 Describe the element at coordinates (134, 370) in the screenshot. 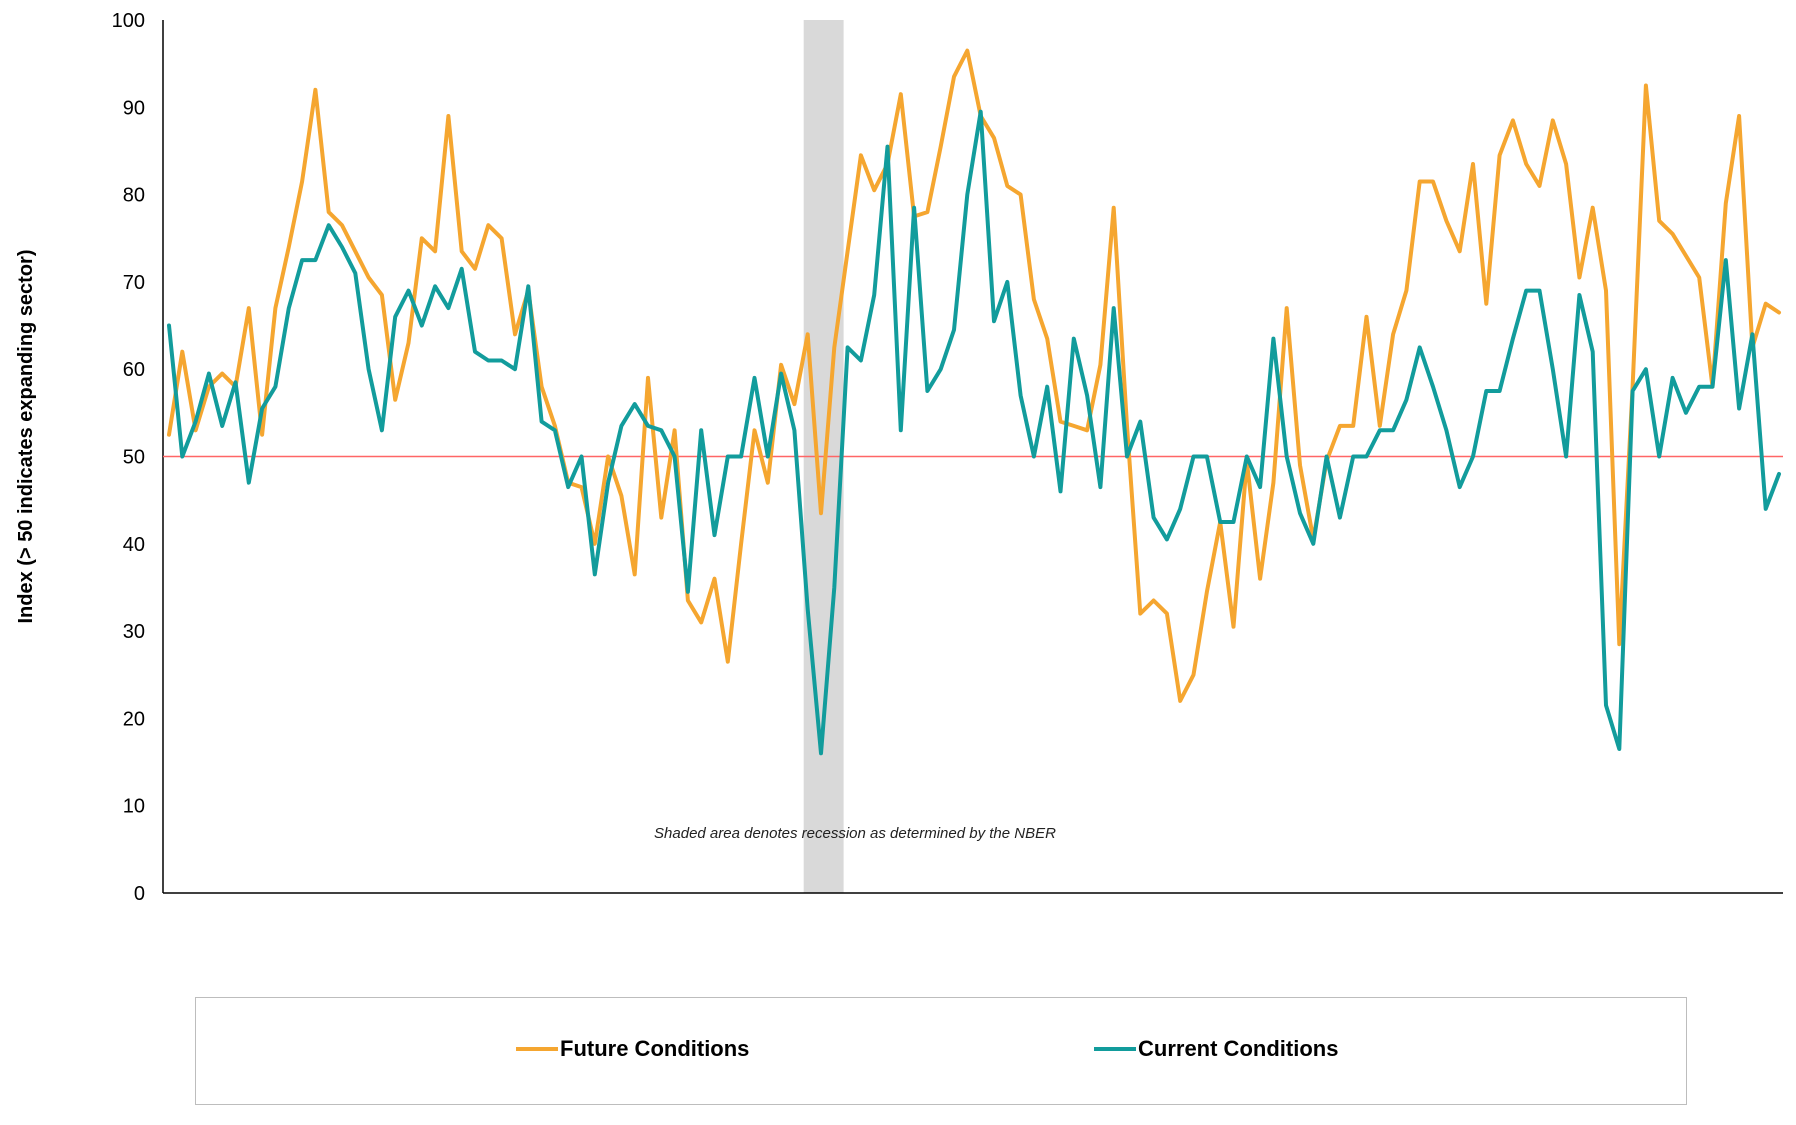

I see `y-tick-label: 60` at that location.